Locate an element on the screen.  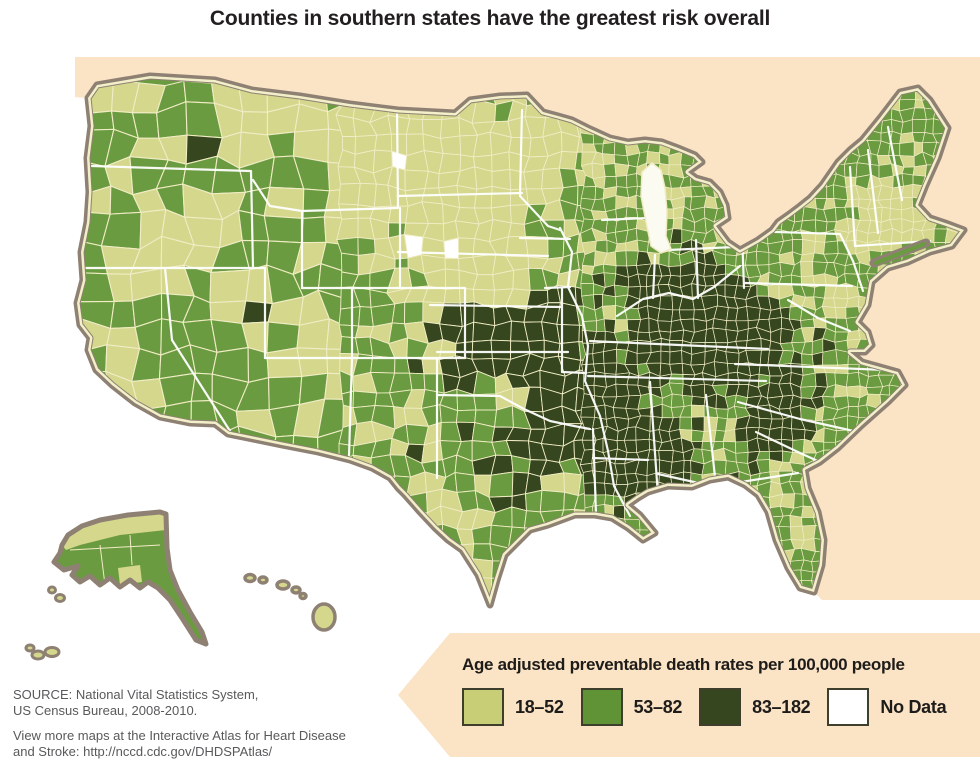
legend-item: No Data is located at coordinates (887, 707).